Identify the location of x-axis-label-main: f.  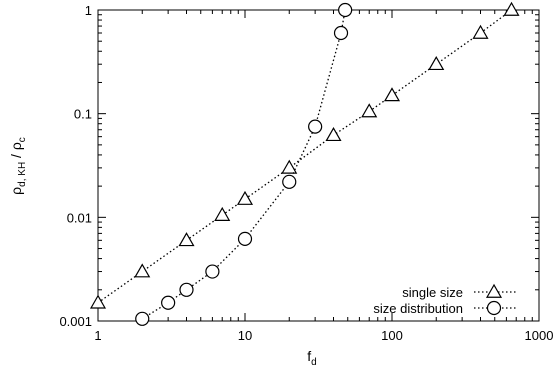
(309, 356).